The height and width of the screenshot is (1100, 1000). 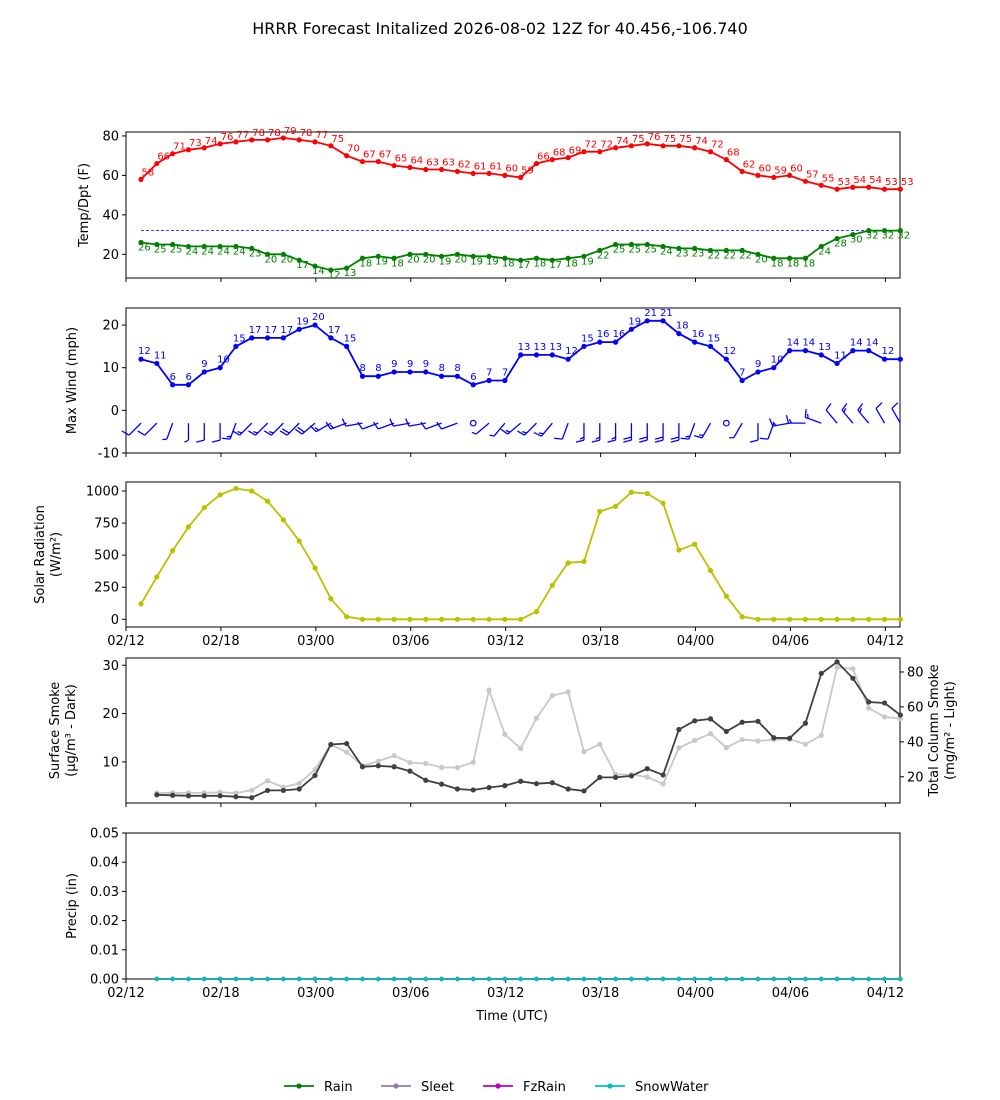 What do you see at coordinates (179, 147) in the screenshot?
I see `temperature-data-label: 71` at bounding box center [179, 147].